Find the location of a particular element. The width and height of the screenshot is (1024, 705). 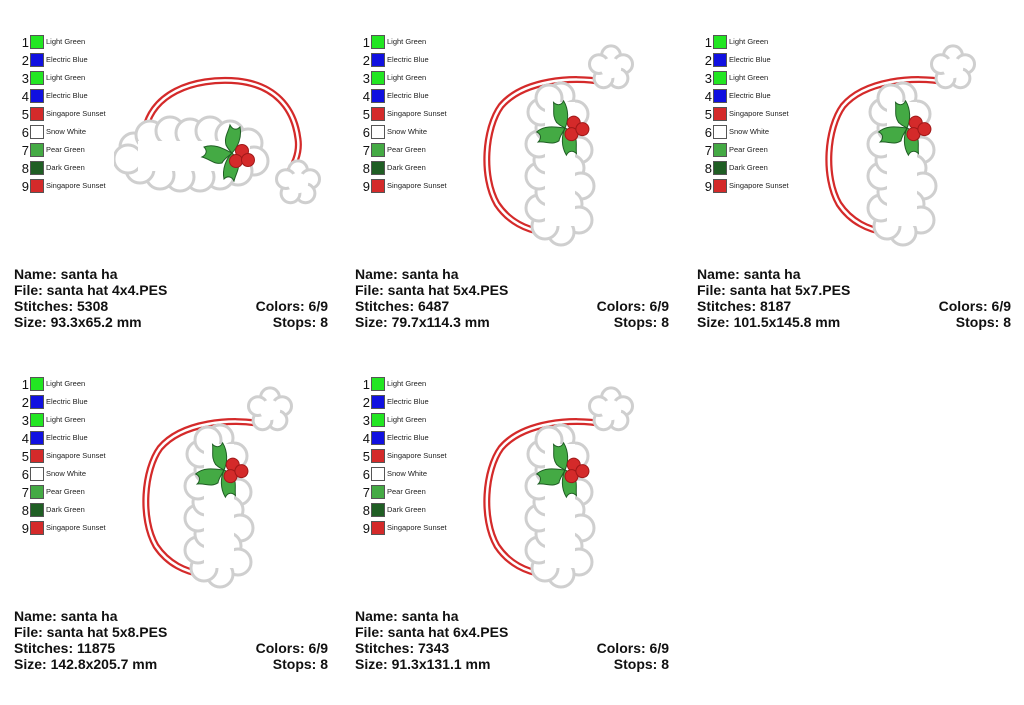

design-size: Size: 142.8x205.7 mm is located at coordinates (86, 664).